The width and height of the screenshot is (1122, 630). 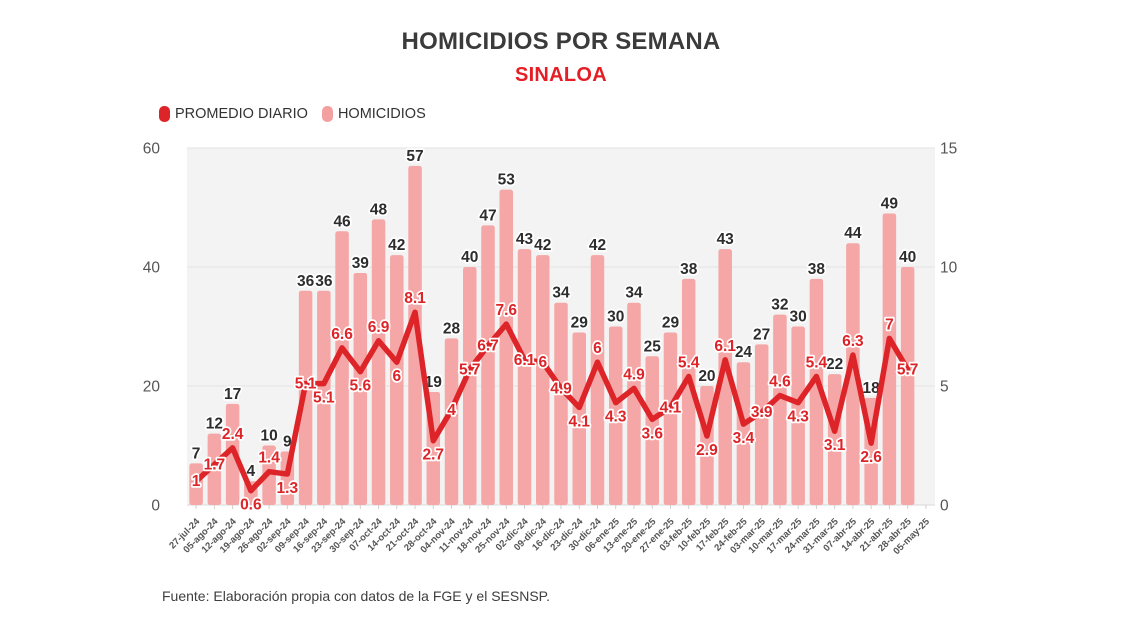 What do you see at coordinates (241, 114) in the screenshot?
I see `legend-label-promedio-diario: PROMEDIO DIARIO` at bounding box center [241, 114].